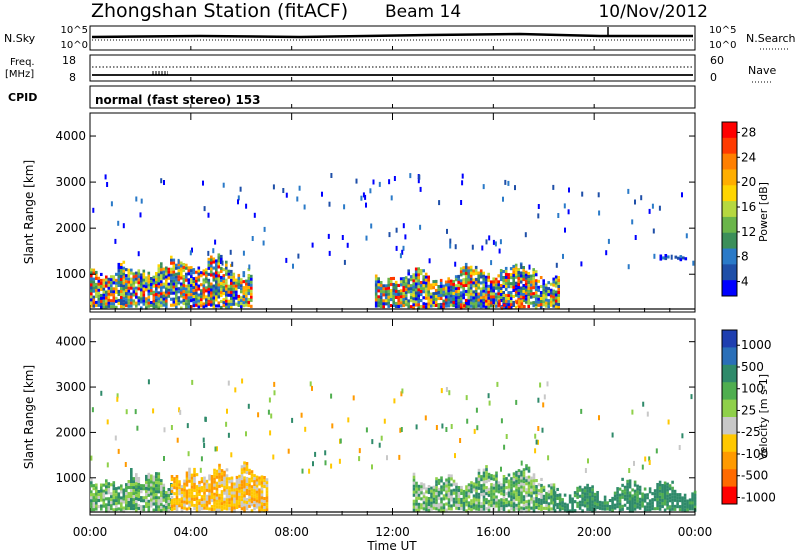 The height and width of the screenshot is (554, 800). Describe the element at coordinates (722, 45) in the screenshot. I see `nsearch-log-bottom: 10^0` at that location.